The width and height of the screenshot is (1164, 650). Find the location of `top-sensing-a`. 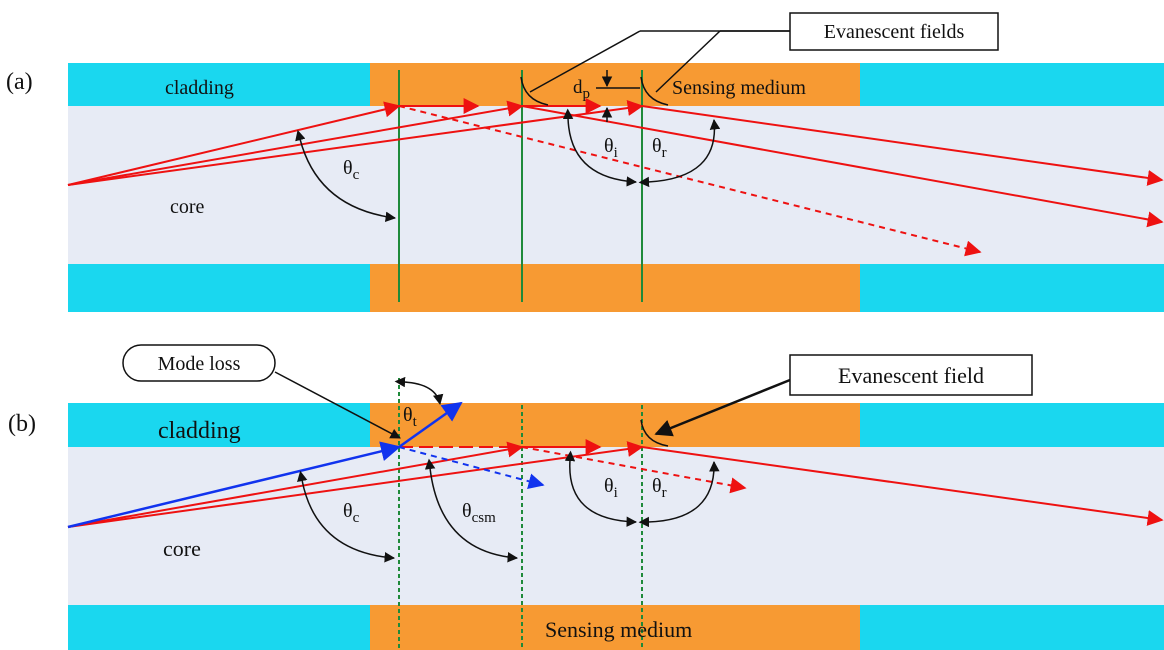

top-sensing-a is located at coordinates (615, 84).